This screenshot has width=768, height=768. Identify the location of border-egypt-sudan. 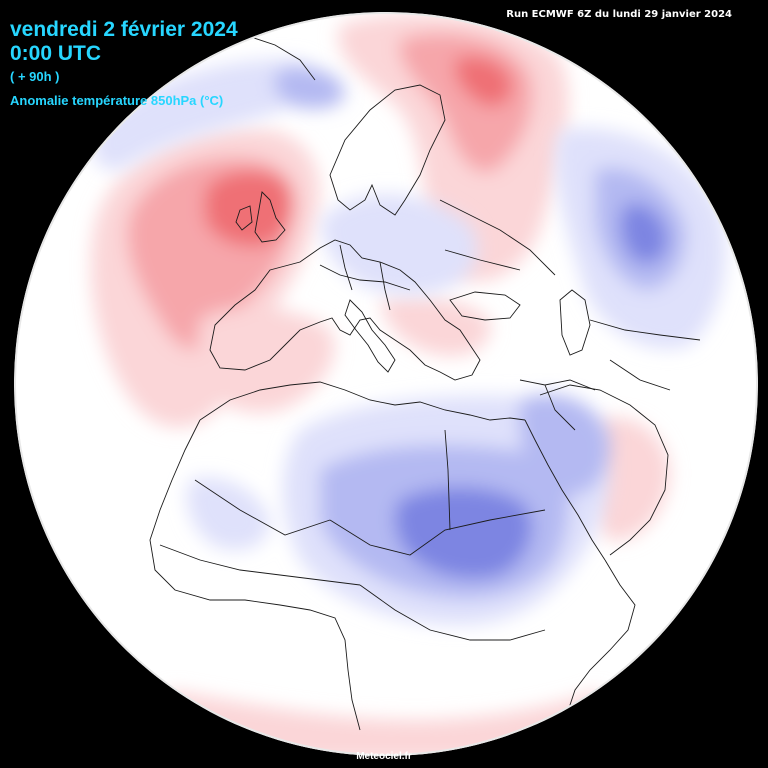
(447, 480).